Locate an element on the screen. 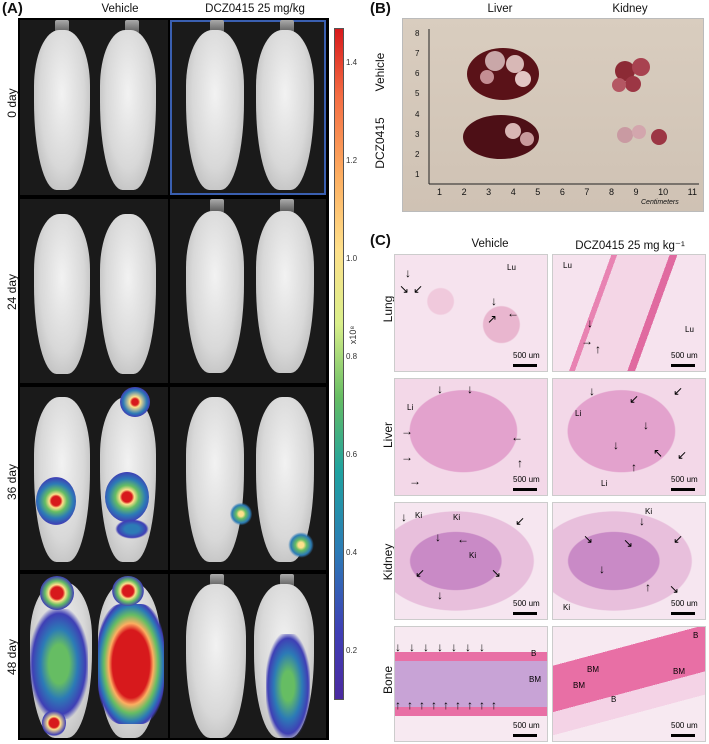 The width and height of the screenshot is (709, 744). panel-b-col2-title: Kidney is located at coordinates (630, 9).